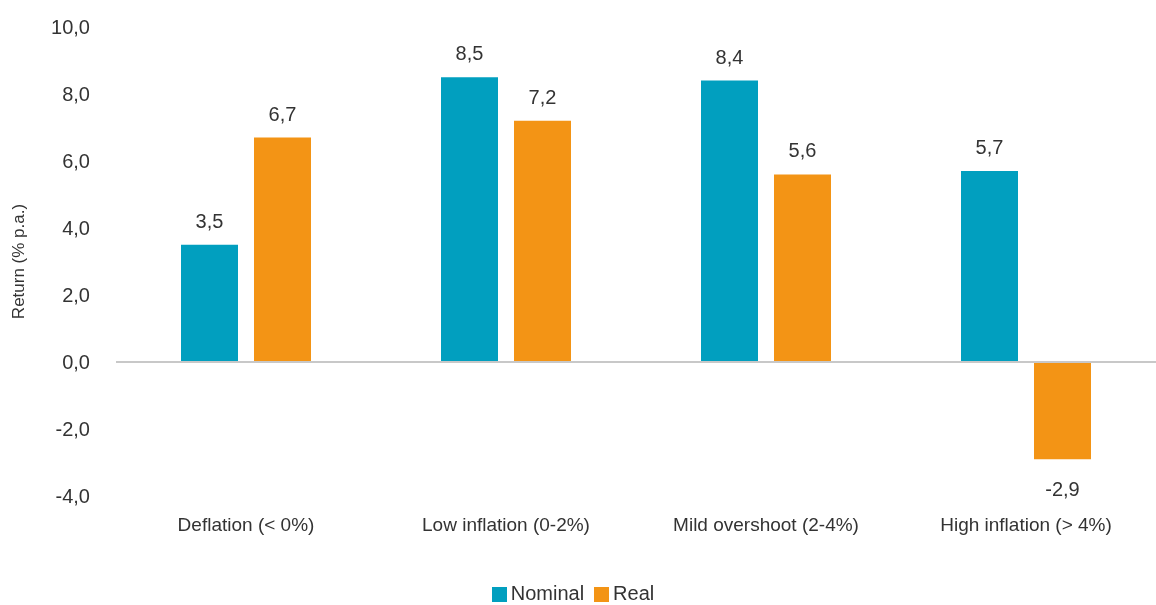 Image resolution: width=1156 pixels, height=605 pixels. I want to click on legend-label: Real, so click(634, 593).